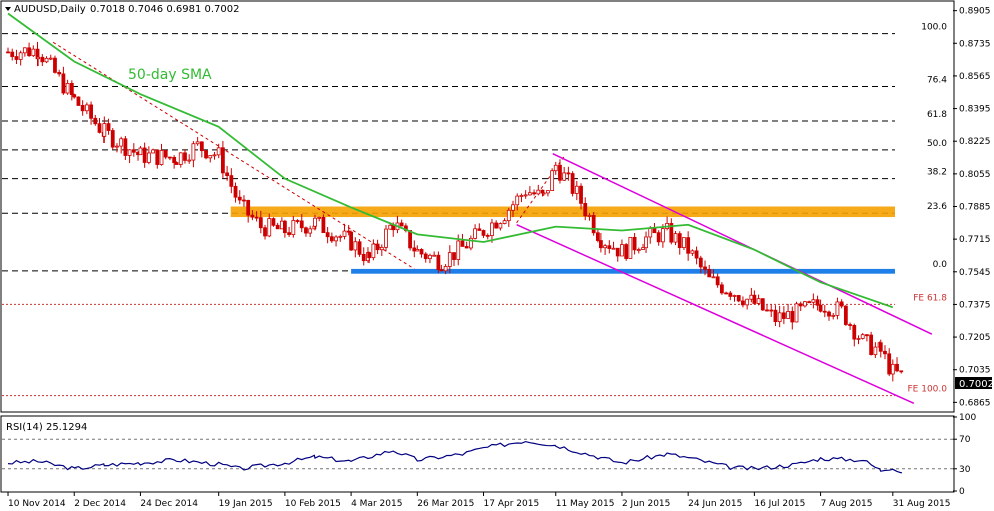 The width and height of the screenshot is (994, 511). Describe the element at coordinates (975, 142) in the screenshot. I see `price-tick-label: 0.8225` at that location.